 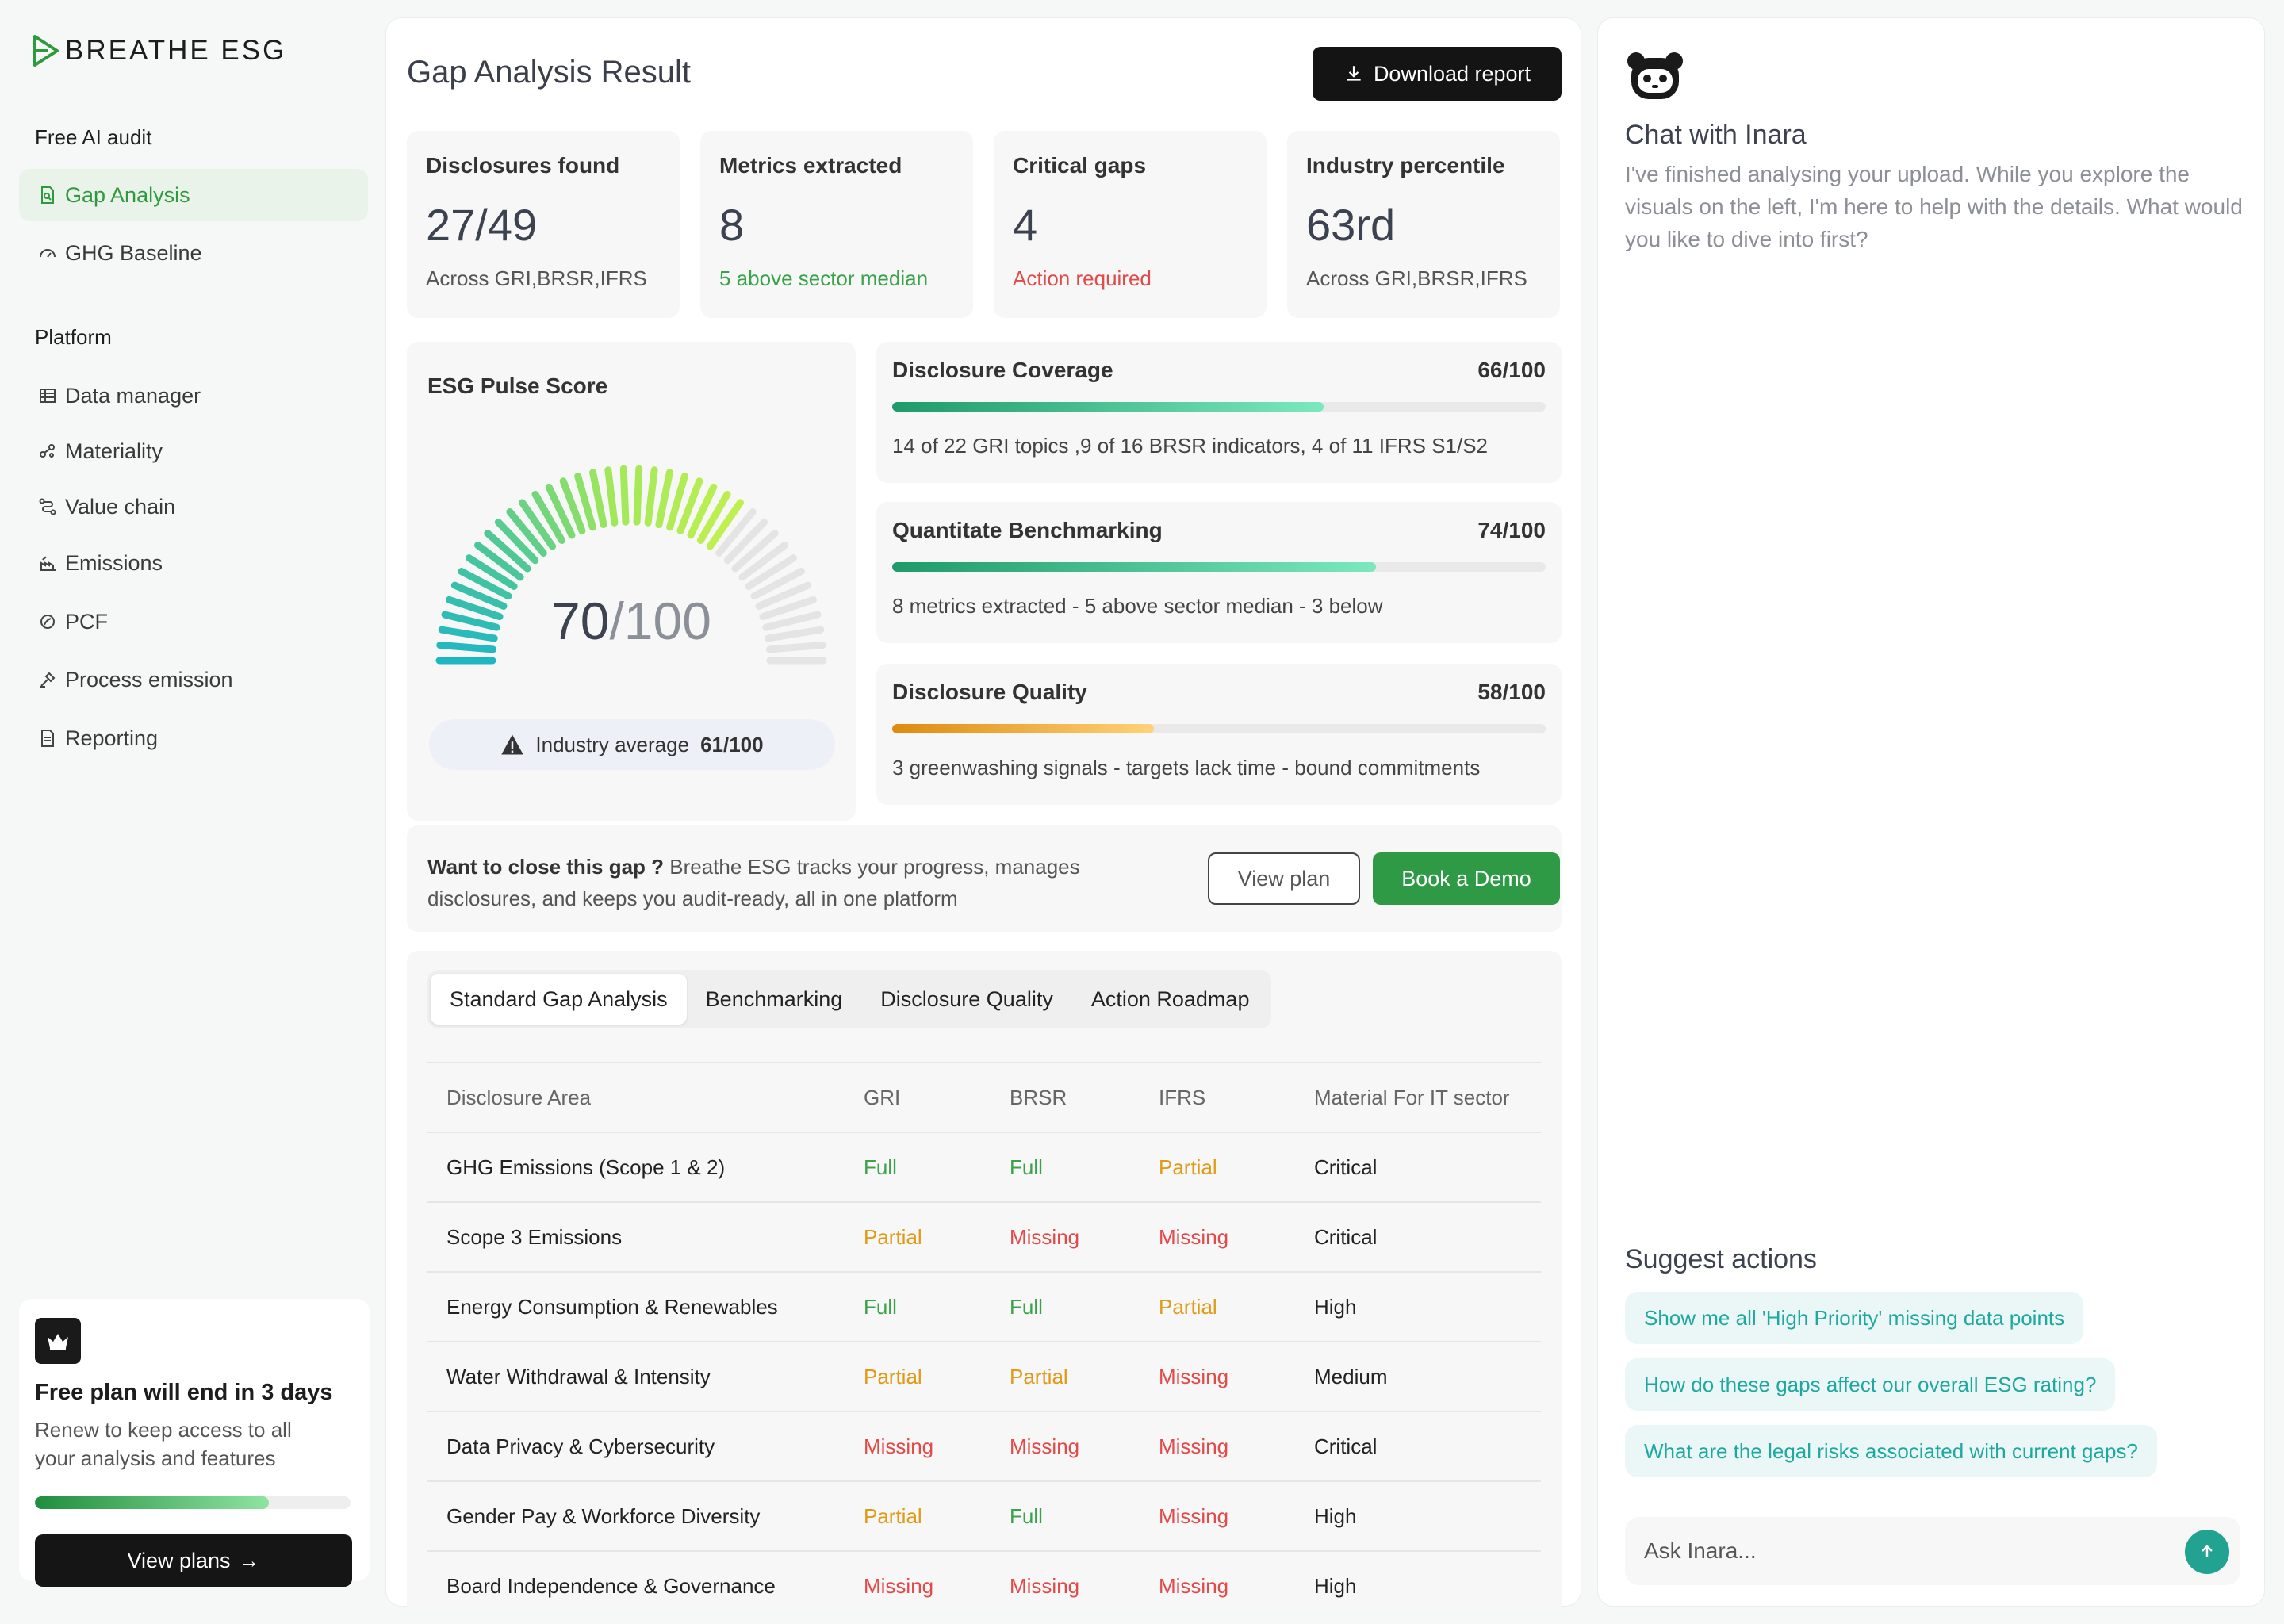 I want to click on sidebar-item-process-emission: Process emission, so click(x=193, y=679).